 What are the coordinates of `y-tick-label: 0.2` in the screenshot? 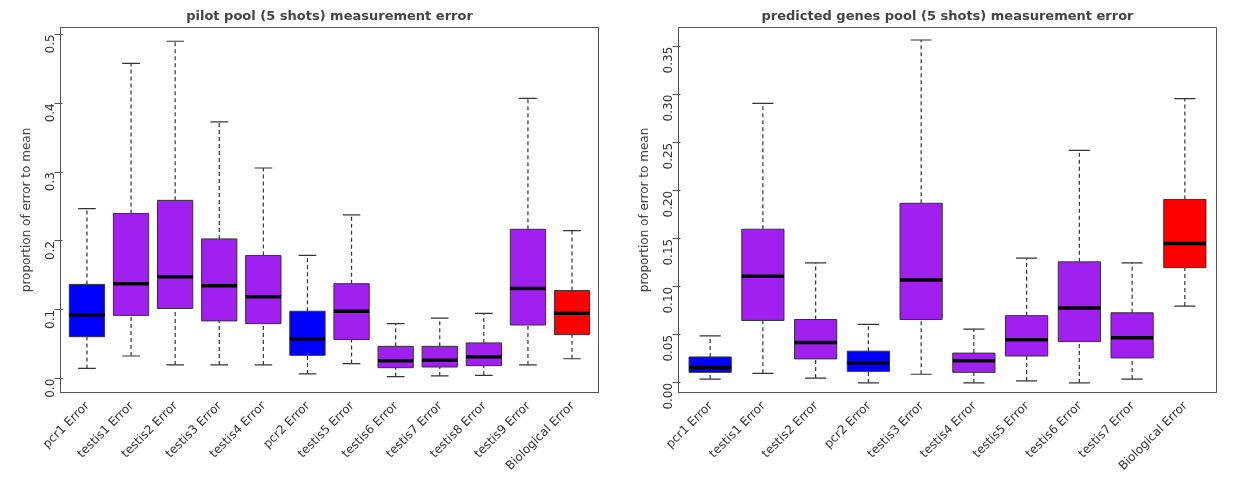 It's located at (50, 250).